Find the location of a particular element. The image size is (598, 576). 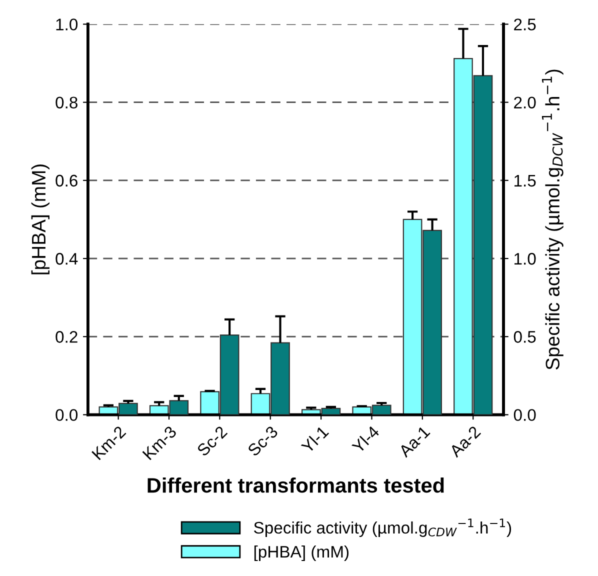

y-tick-label: 0.4 is located at coordinates (67, 258).